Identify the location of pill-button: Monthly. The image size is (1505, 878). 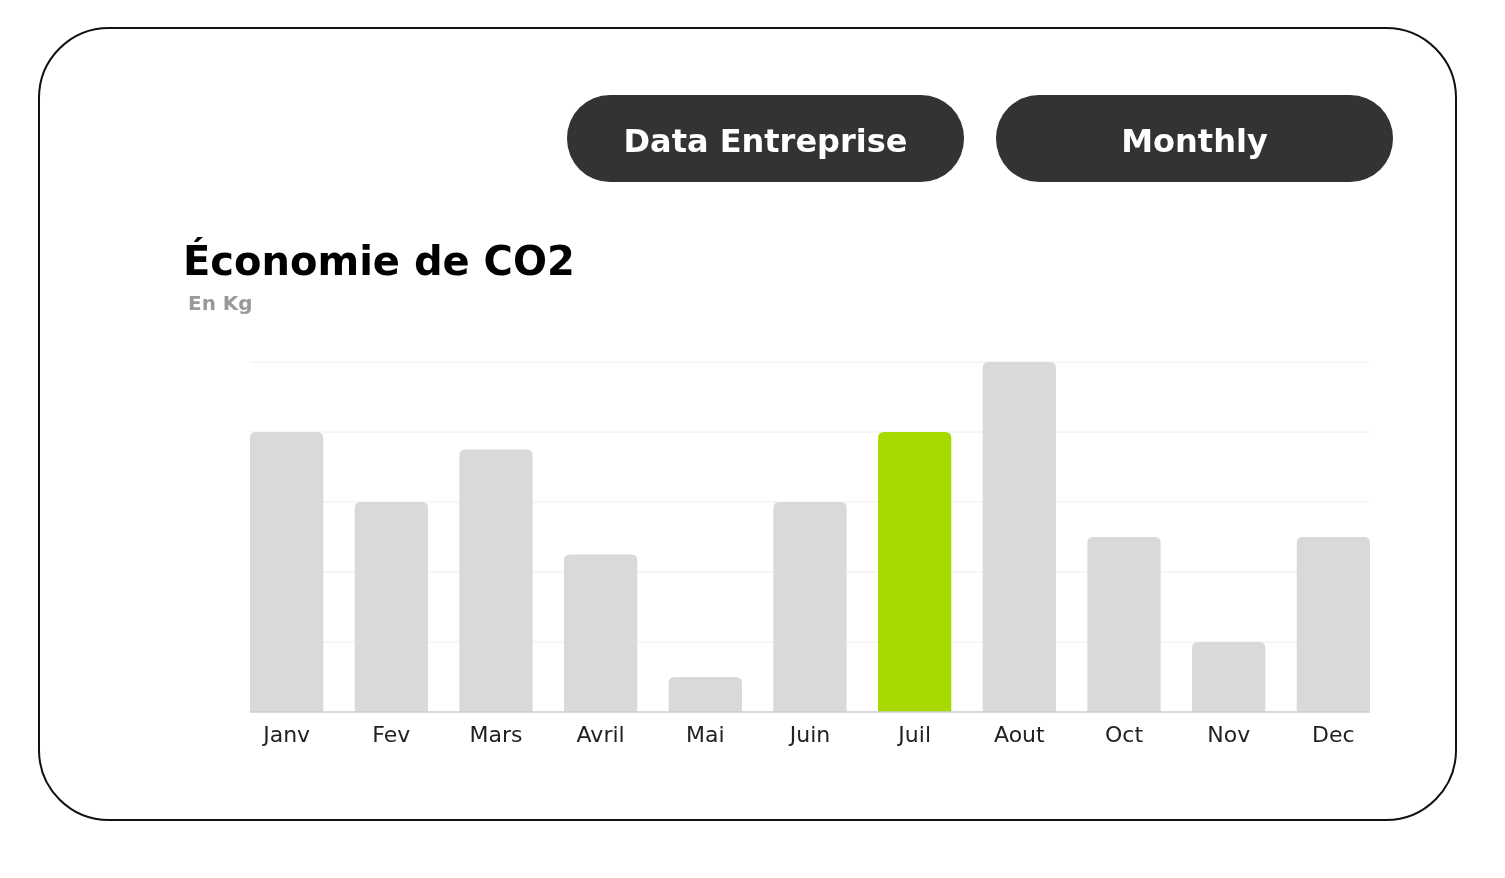
(1194, 138).